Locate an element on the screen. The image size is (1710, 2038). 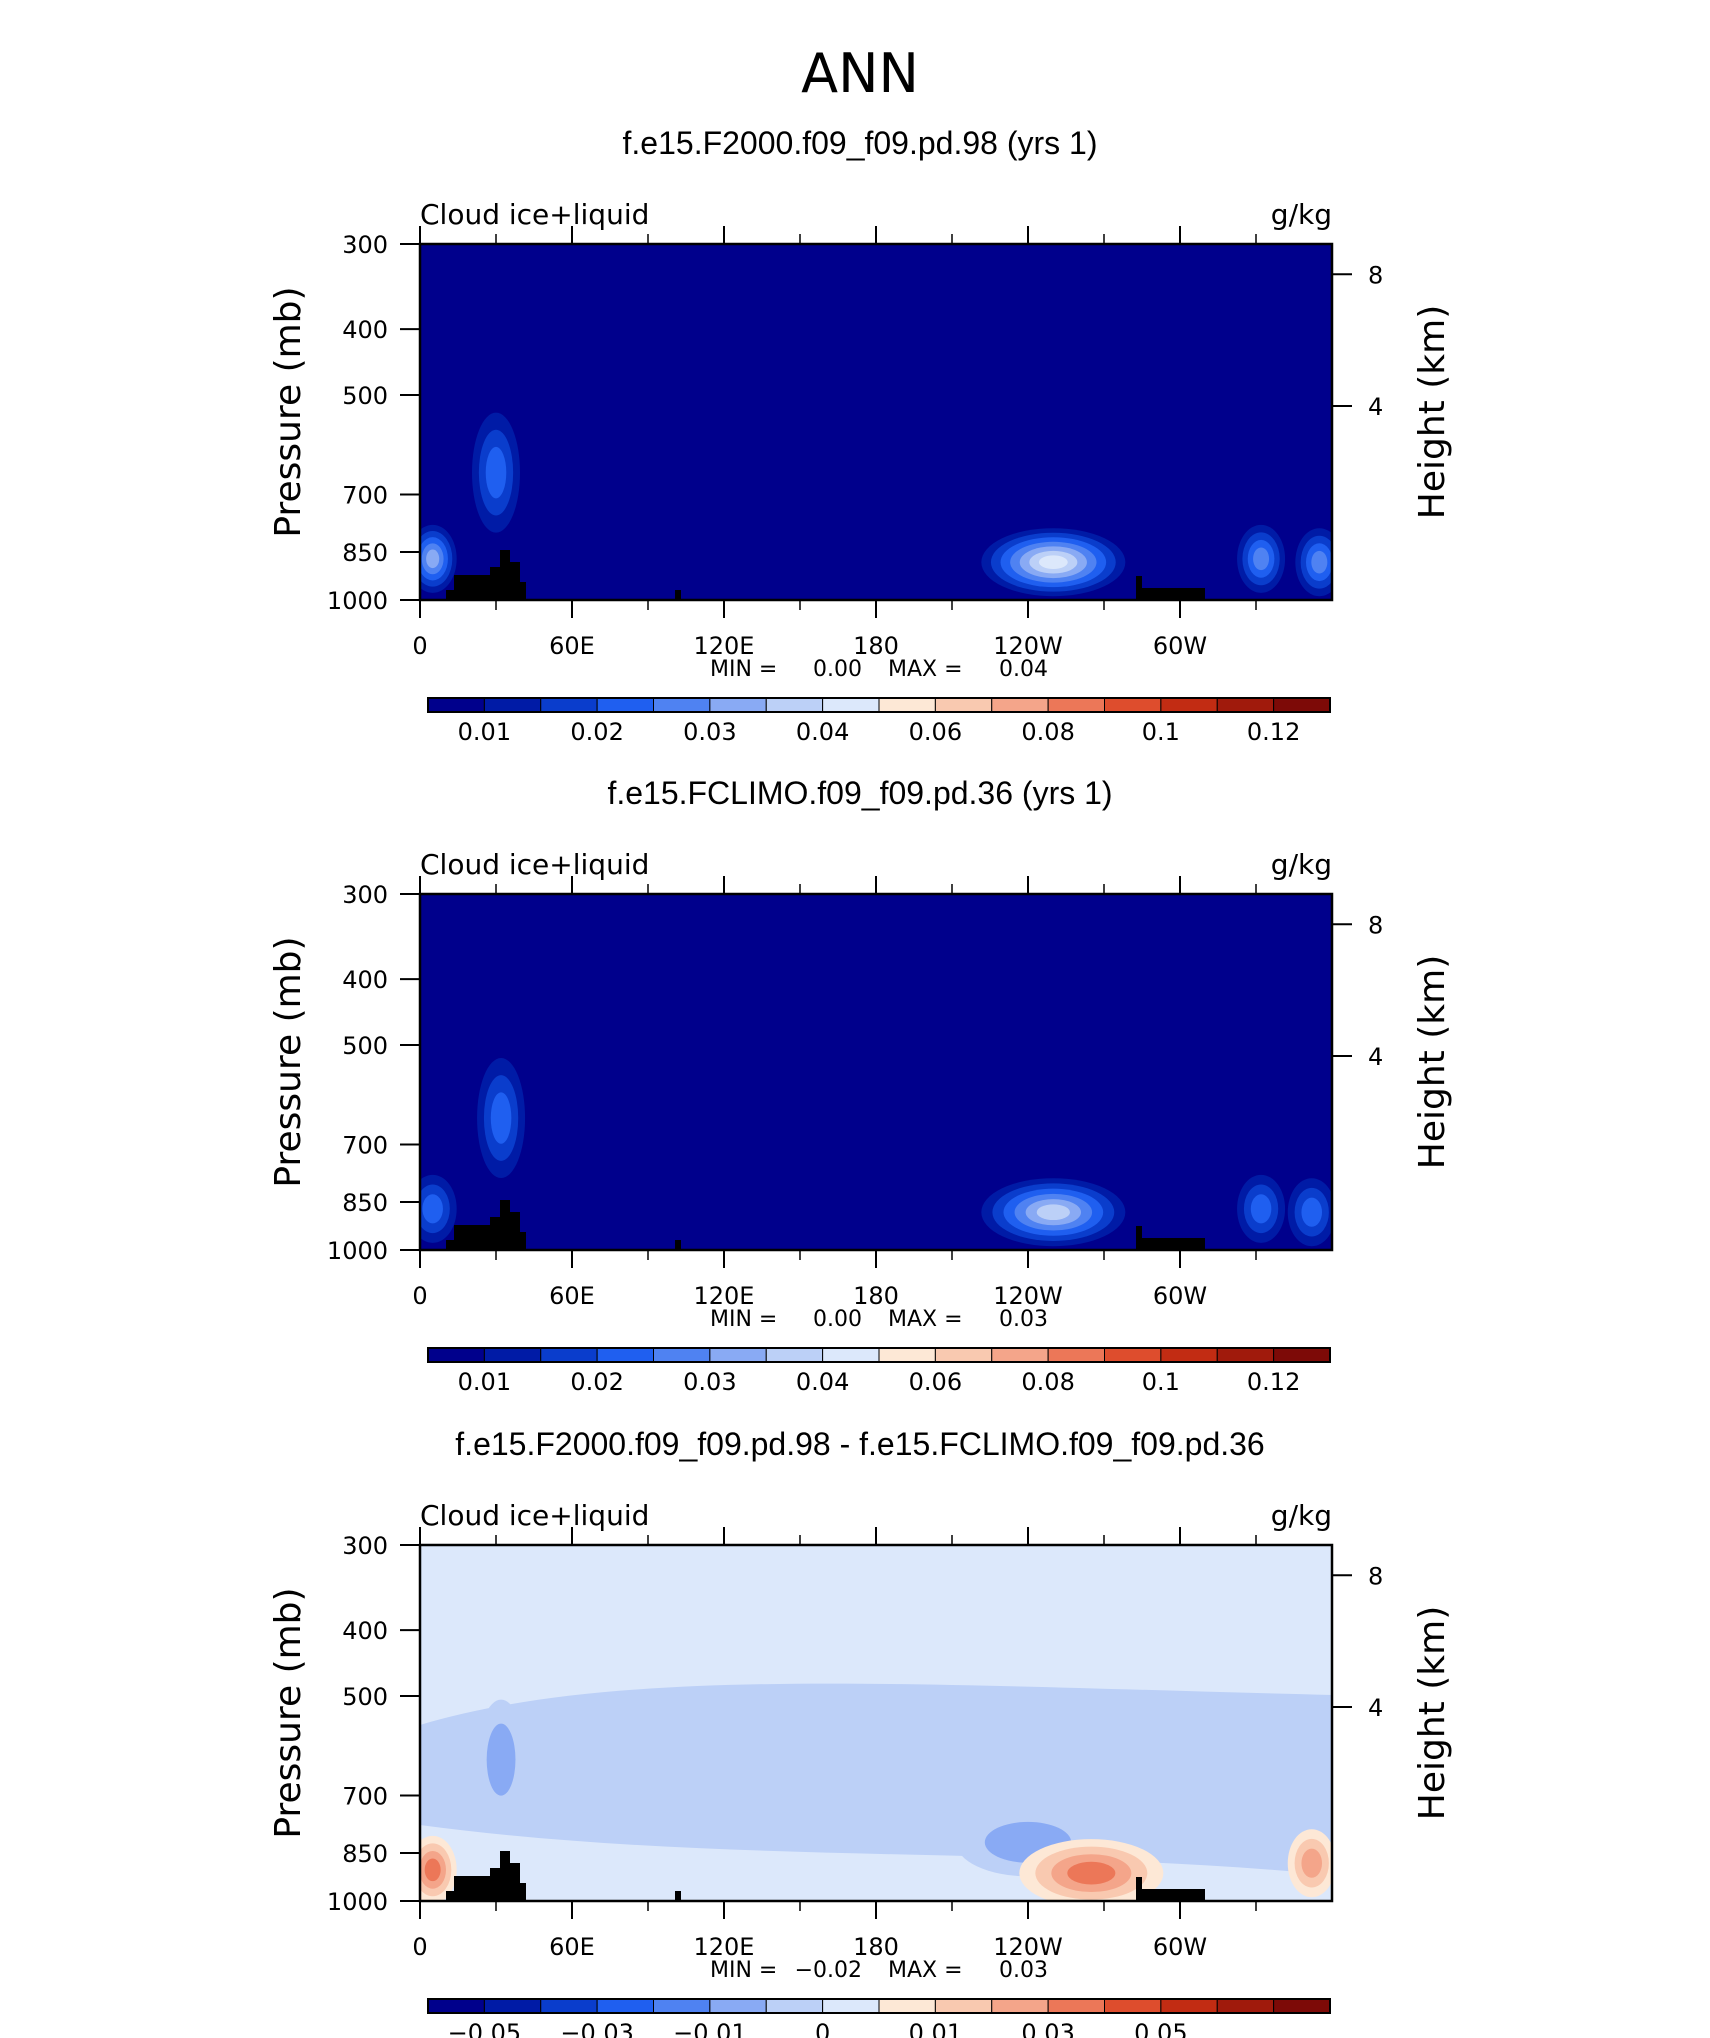
colorbar-label: 0.05 is located at coordinates (1160, 2028).